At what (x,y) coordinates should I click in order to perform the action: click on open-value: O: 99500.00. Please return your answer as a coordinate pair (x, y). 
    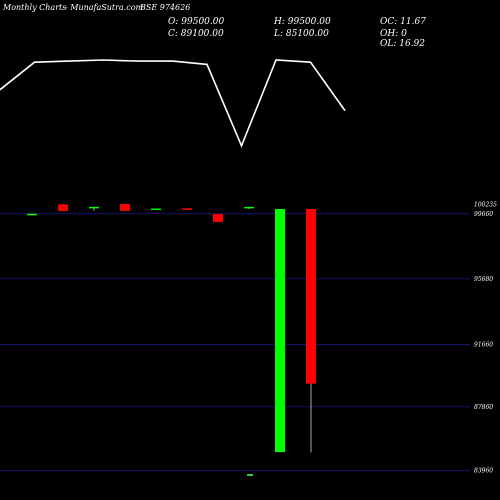
    Looking at the image, I should click on (196, 22).